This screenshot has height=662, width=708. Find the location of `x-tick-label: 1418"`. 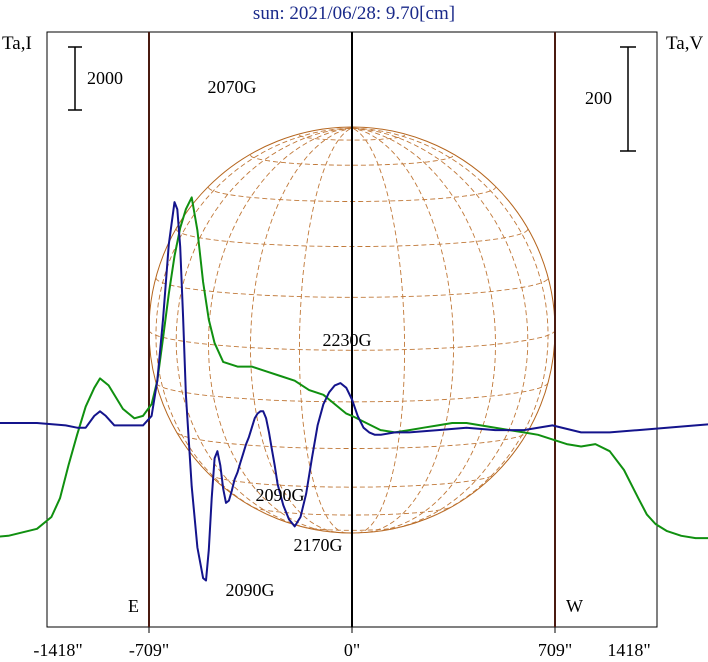

x-tick-label: 1418" is located at coordinates (628, 650).